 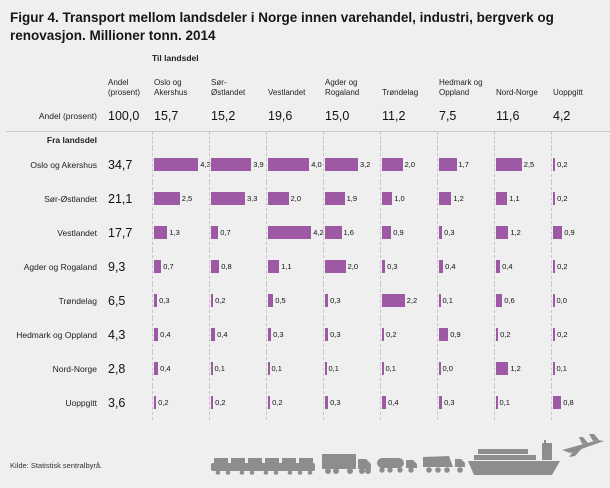 I want to click on bar-value-label: 1,3, so click(x=174, y=233).